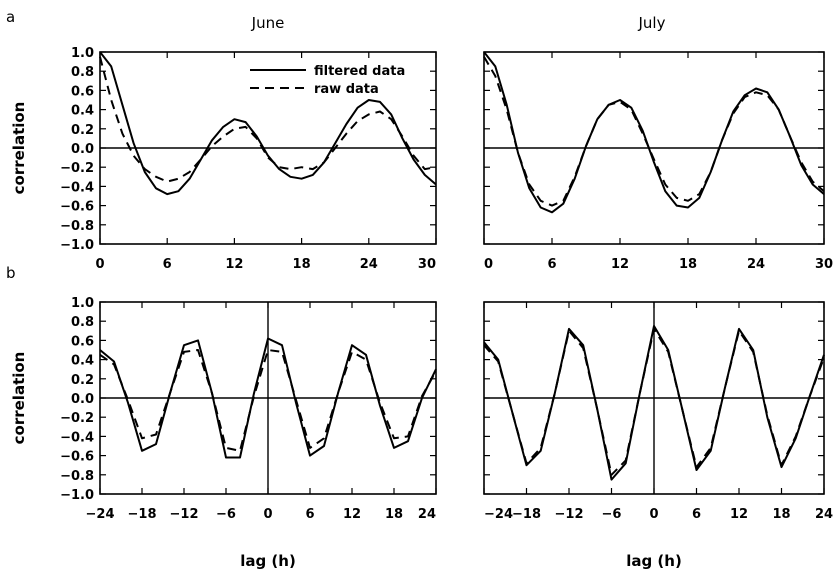  What do you see at coordinates (10, 17) in the screenshot?
I see `row-label-a: a` at bounding box center [10, 17].